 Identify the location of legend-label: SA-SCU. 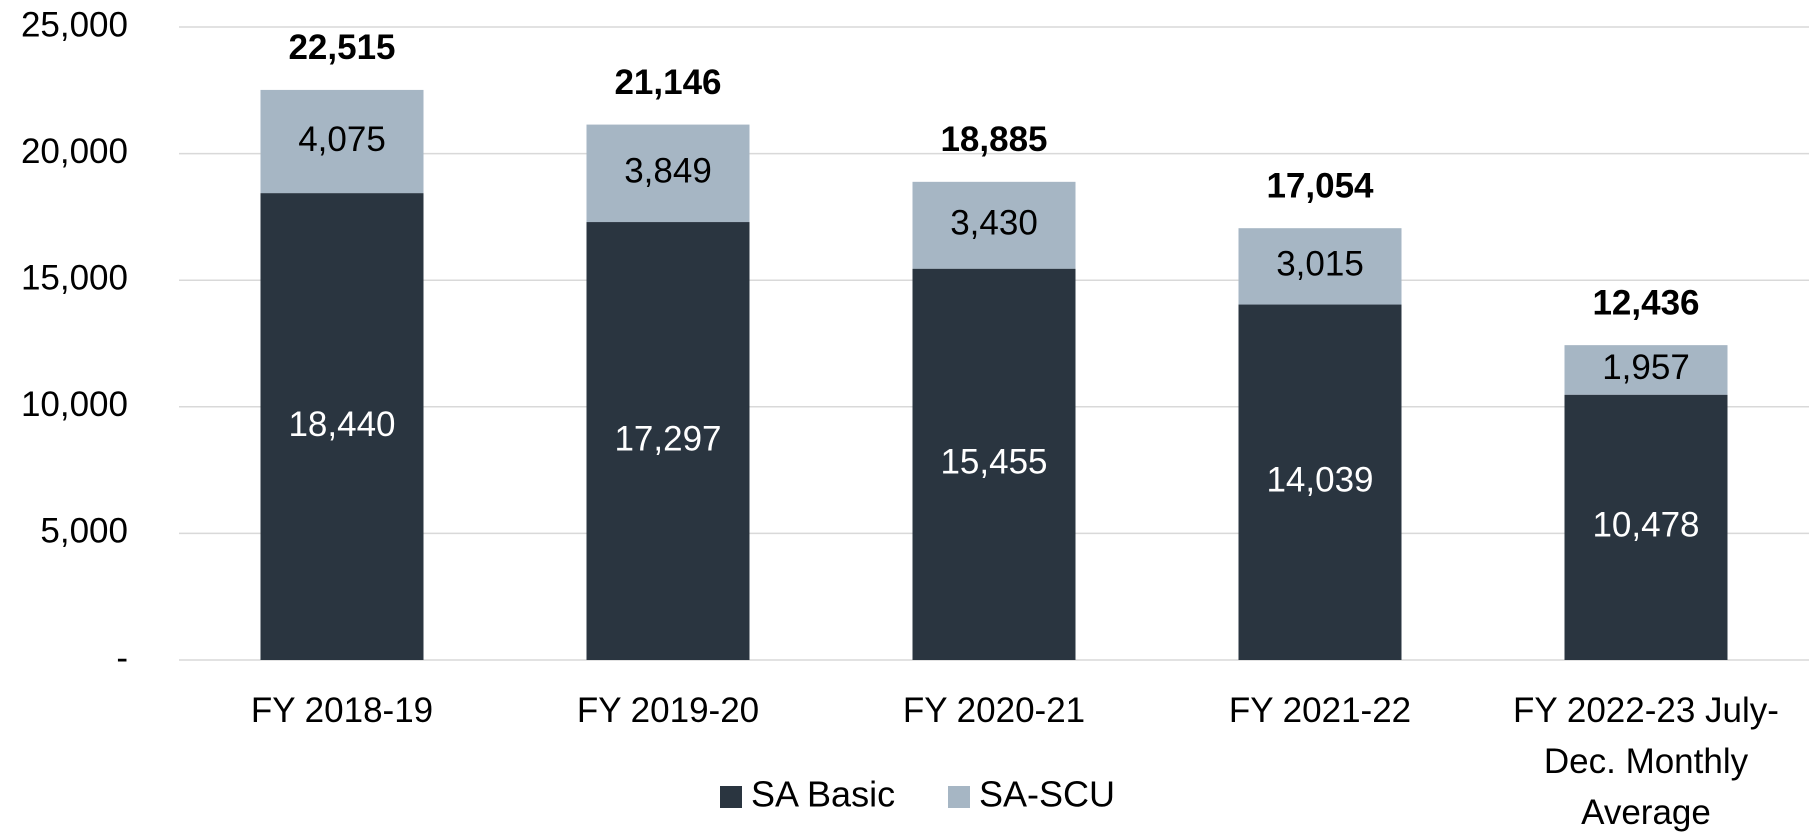
(1047, 794).